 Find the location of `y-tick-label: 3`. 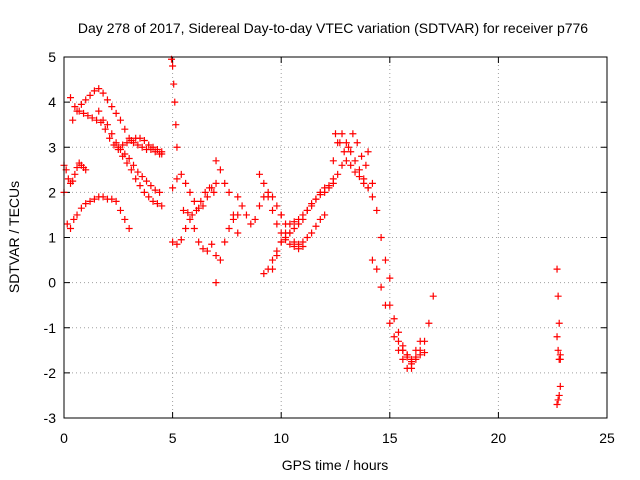

y-tick-label: 3 is located at coordinates (52, 147).